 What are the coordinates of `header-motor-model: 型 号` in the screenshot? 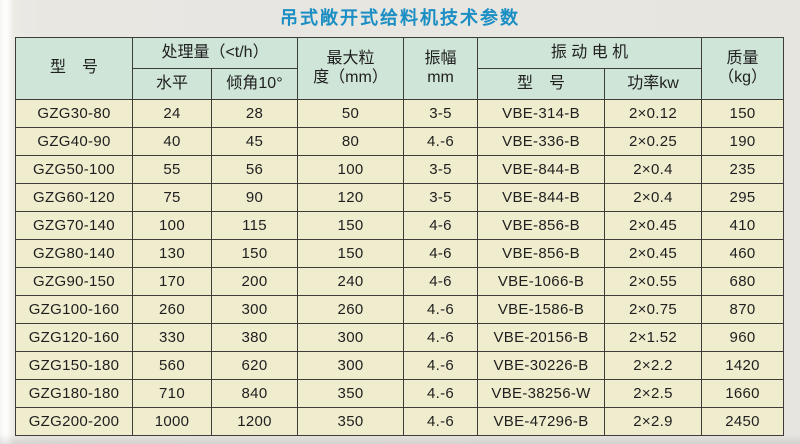 It's located at (541, 84).